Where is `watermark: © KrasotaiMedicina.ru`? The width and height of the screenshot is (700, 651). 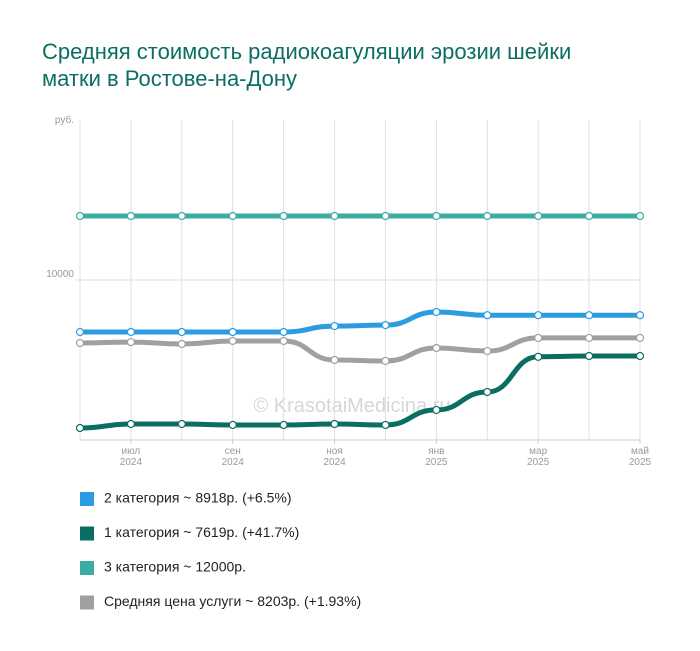 watermark: © KrasotaiMedicina.ru is located at coordinates (351, 406).